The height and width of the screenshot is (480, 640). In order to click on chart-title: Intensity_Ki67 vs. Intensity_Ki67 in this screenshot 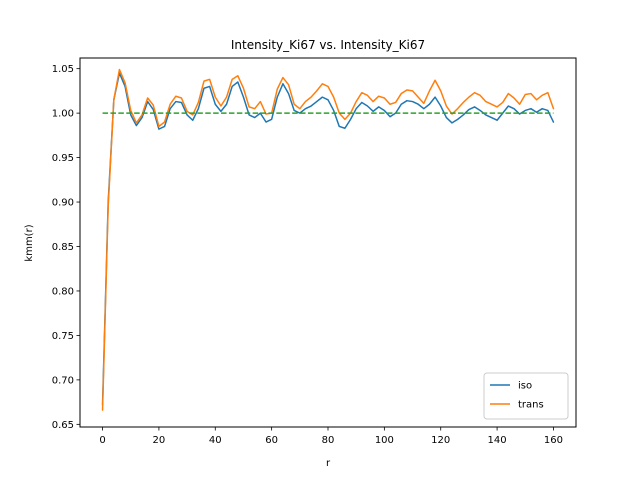, I will do `click(328, 45)`.